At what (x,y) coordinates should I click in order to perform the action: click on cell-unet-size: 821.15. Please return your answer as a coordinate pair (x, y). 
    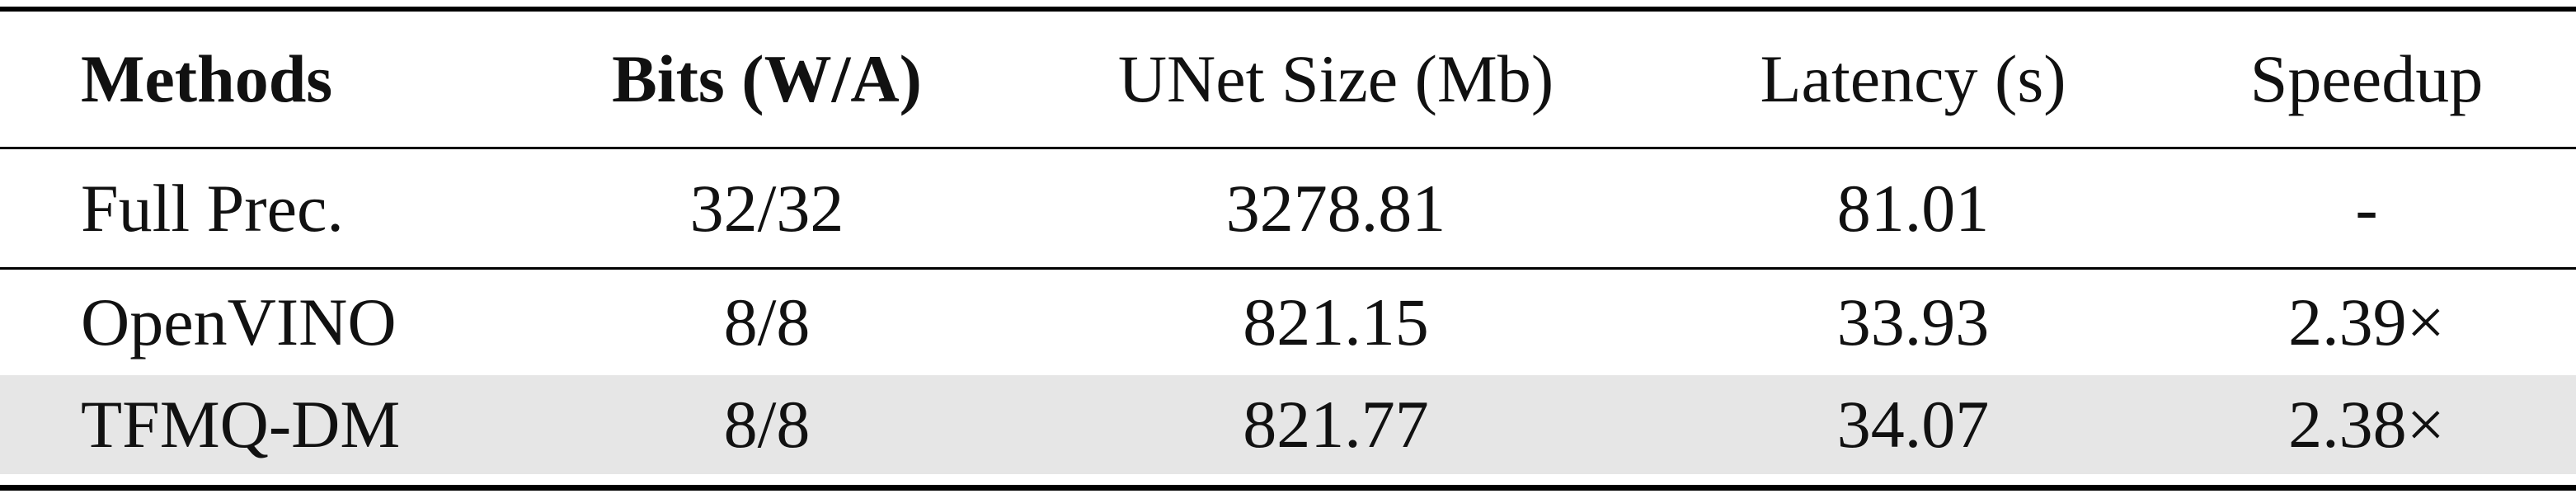
    Looking at the image, I should click on (1336, 322).